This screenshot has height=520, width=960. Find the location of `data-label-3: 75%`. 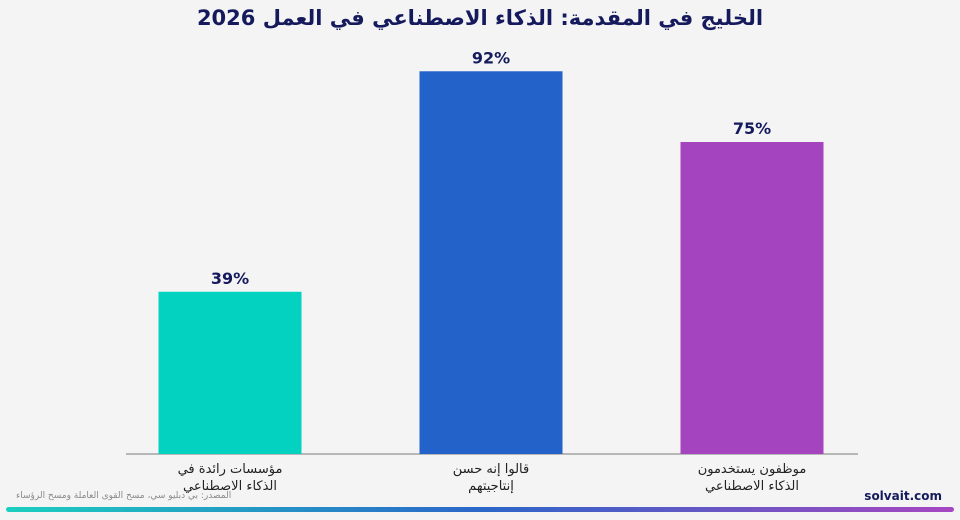

data-label-3: 75% is located at coordinates (752, 128).